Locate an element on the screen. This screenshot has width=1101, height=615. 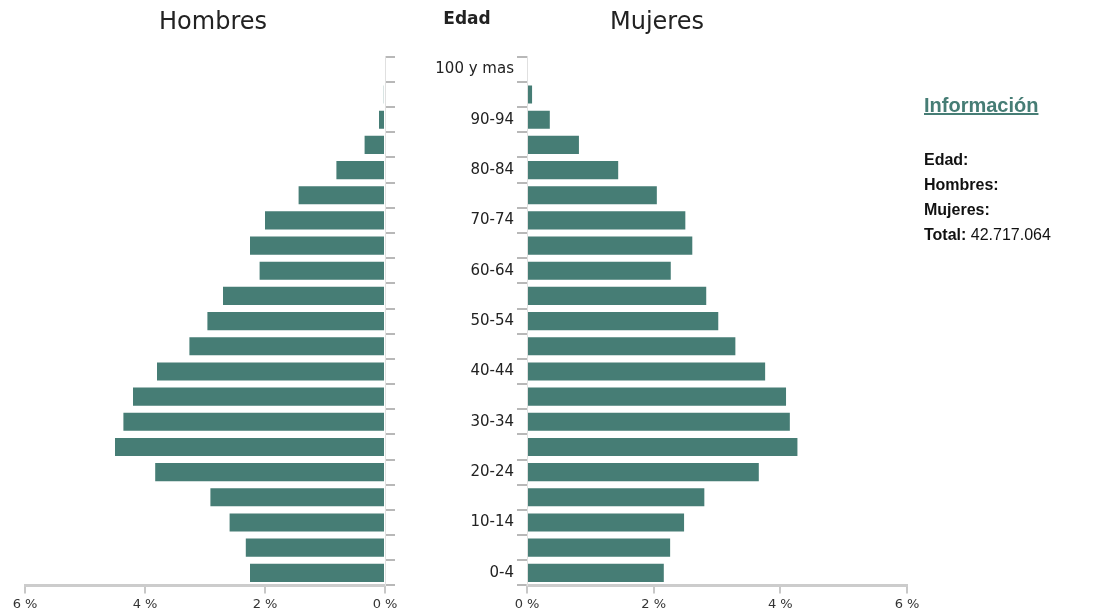
y-tick-label: 100 y mas is located at coordinates (475, 68).